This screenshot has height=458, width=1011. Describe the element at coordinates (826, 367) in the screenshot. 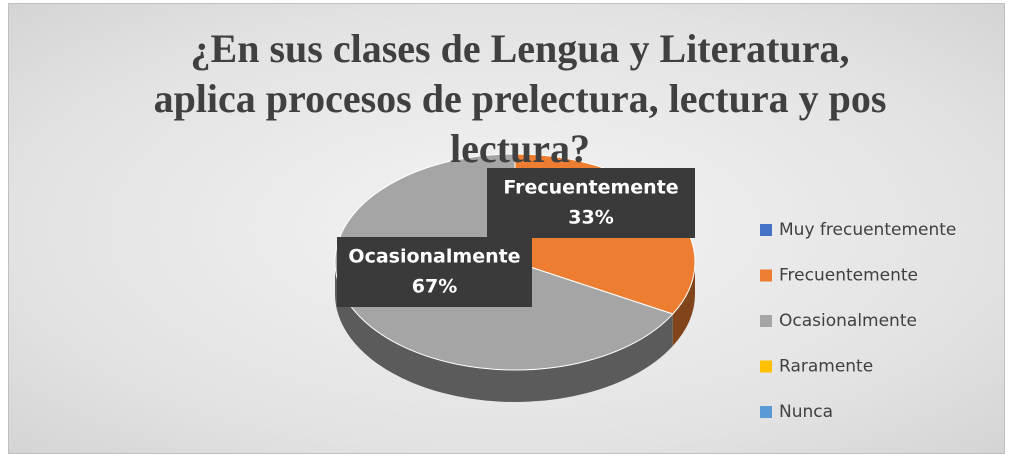

I see `legend-label: Raramente` at that location.